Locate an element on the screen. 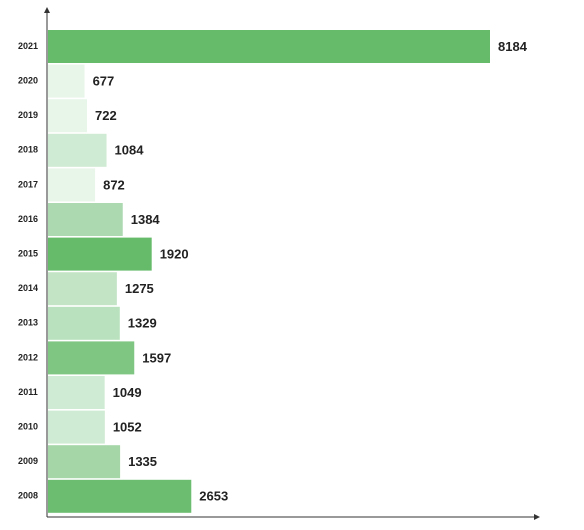 The height and width of the screenshot is (530, 584). value-label: 1329 is located at coordinates (142, 323).